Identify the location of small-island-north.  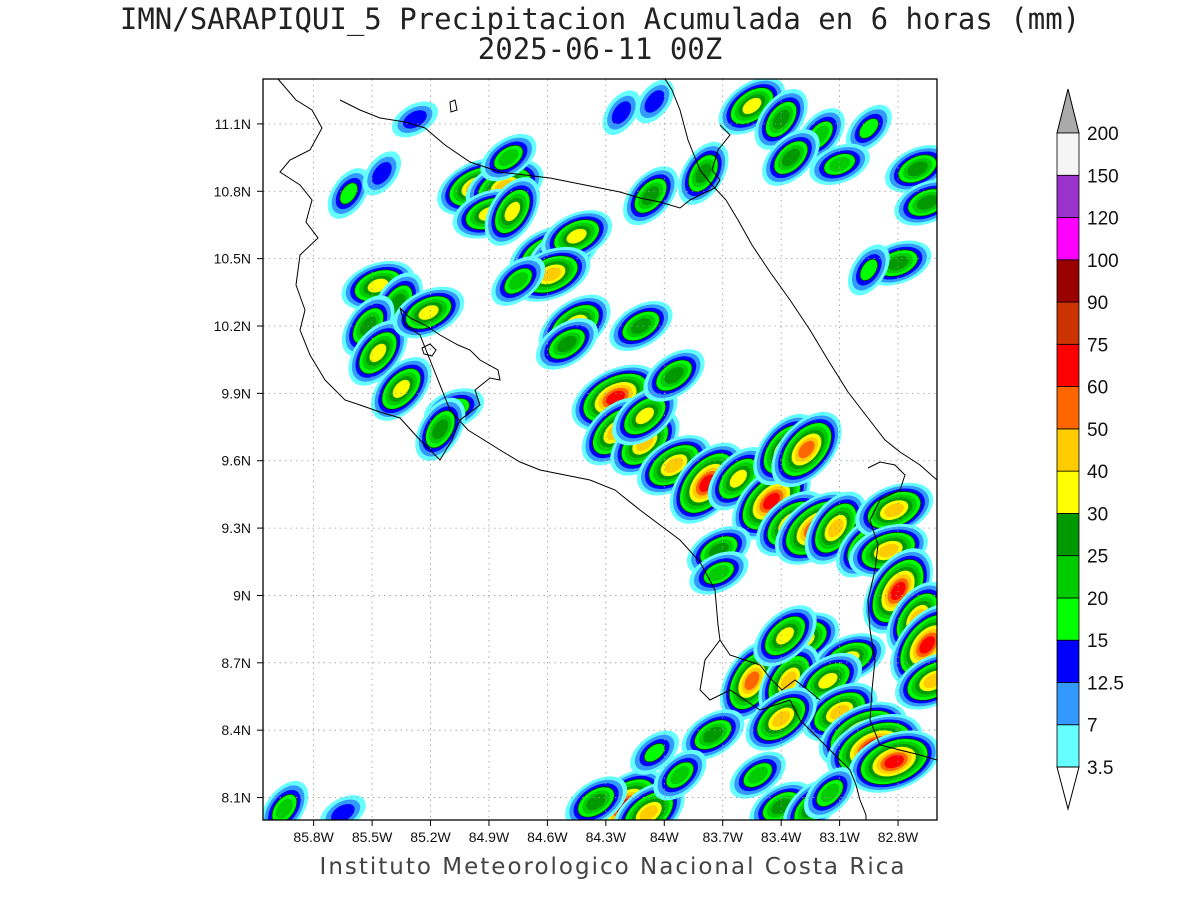
(453, 106).